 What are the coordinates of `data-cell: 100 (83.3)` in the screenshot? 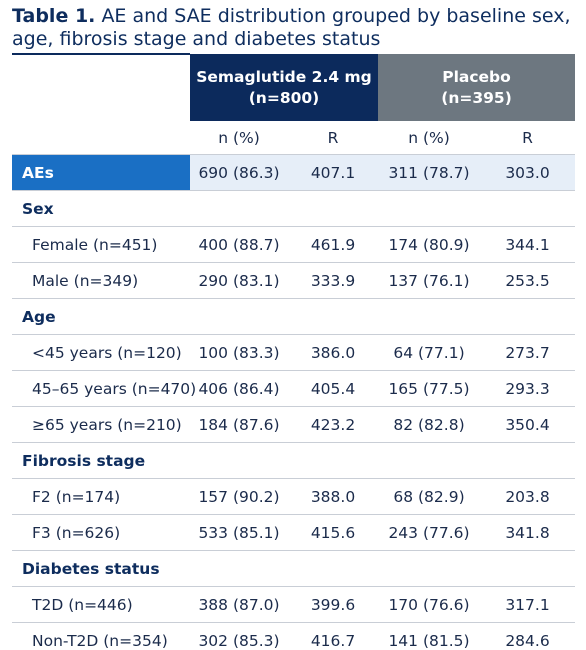 It's located at (239, 352).